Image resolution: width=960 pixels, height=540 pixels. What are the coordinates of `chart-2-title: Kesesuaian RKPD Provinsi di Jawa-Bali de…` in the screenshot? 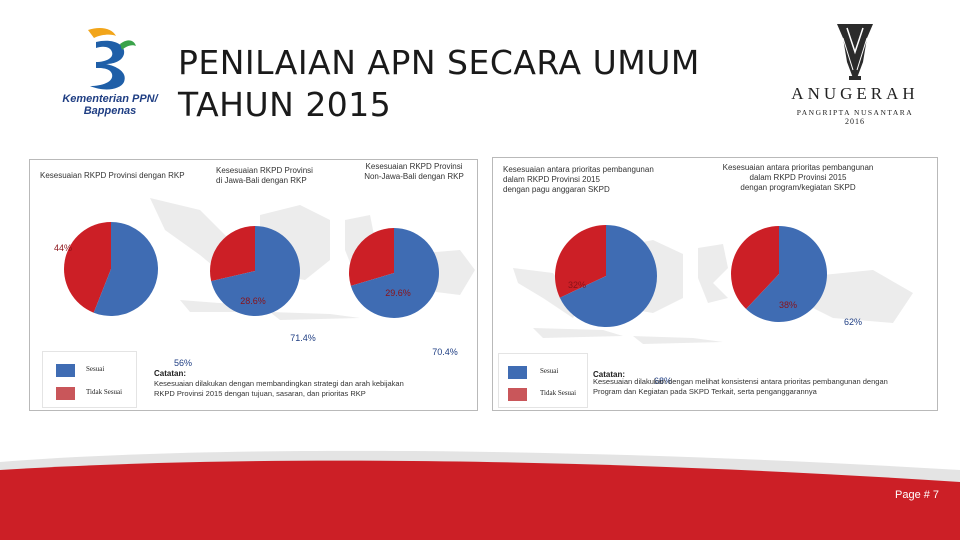 It's located at (276, 176).